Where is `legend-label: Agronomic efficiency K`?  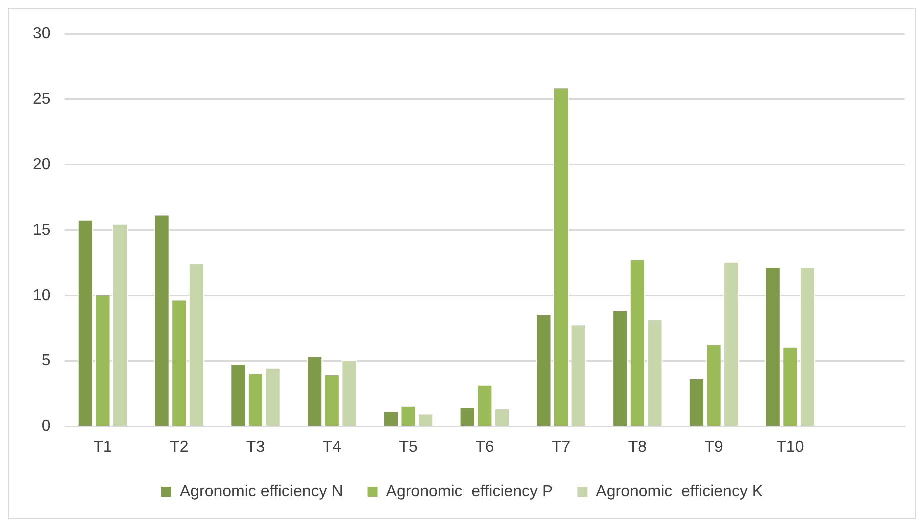
legend-label: Agronomic efficiency K is located at coordinates (680, 491).